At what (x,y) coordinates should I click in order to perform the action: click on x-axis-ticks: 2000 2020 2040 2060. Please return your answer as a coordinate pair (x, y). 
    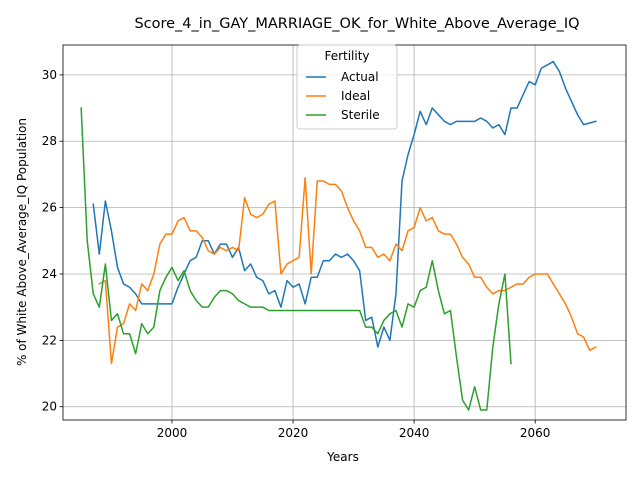
    Looking at the image, I should click on (354, 430).